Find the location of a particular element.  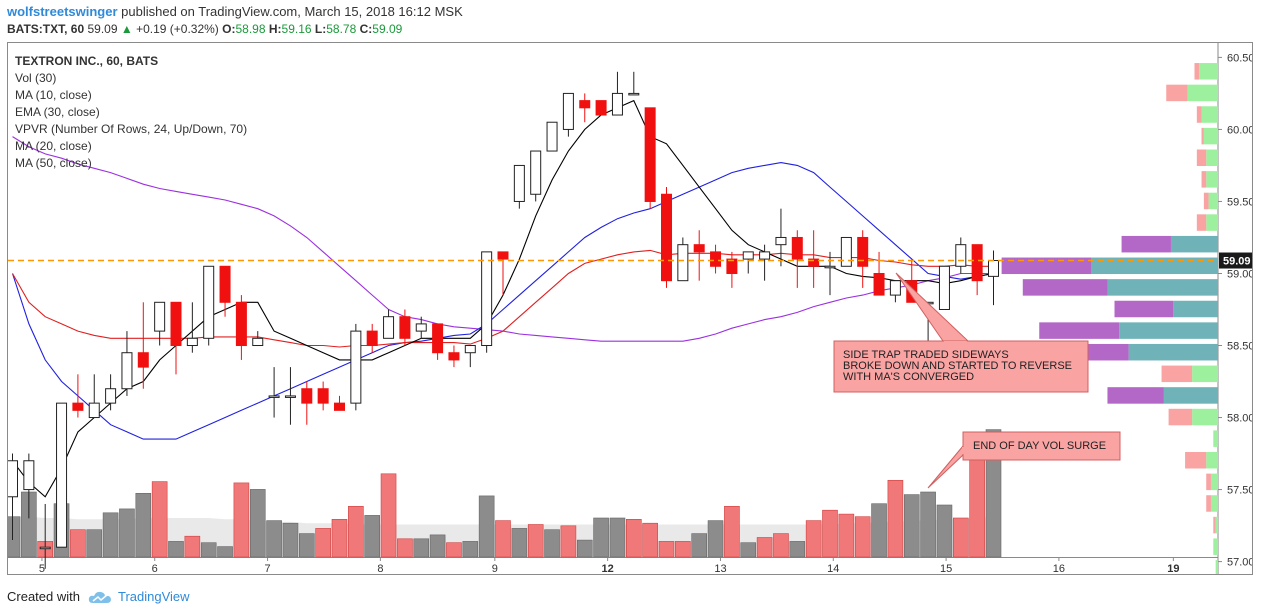

tradingview-cloud-icon is located at coordinates (99, 597).